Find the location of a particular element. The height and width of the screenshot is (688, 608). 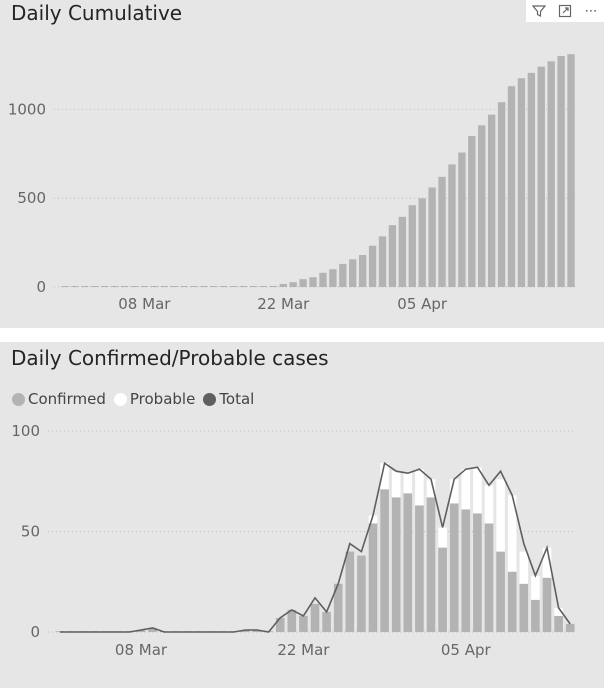

legend-item-probable: Probable is located at coordinates (154, 399).